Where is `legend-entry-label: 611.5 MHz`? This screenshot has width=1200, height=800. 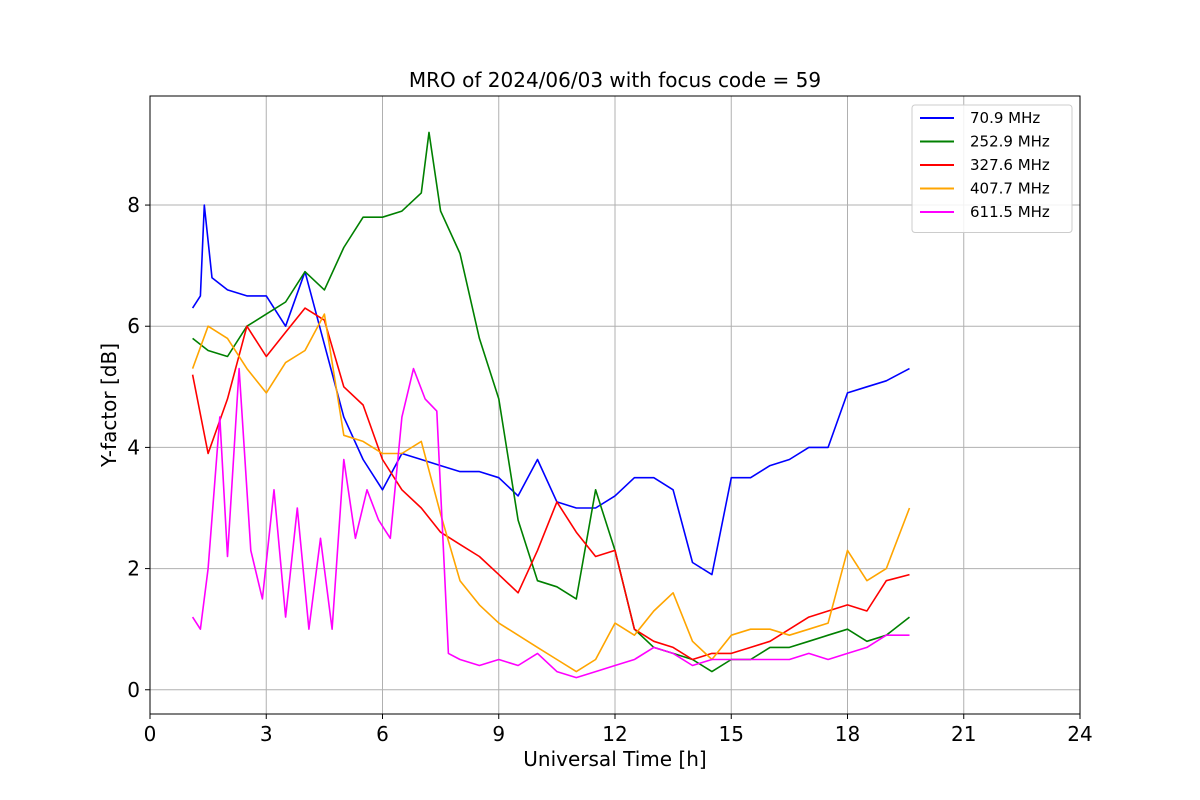 legend-entry-label: 611.5 MHz is located at coordinates (1010, 212).